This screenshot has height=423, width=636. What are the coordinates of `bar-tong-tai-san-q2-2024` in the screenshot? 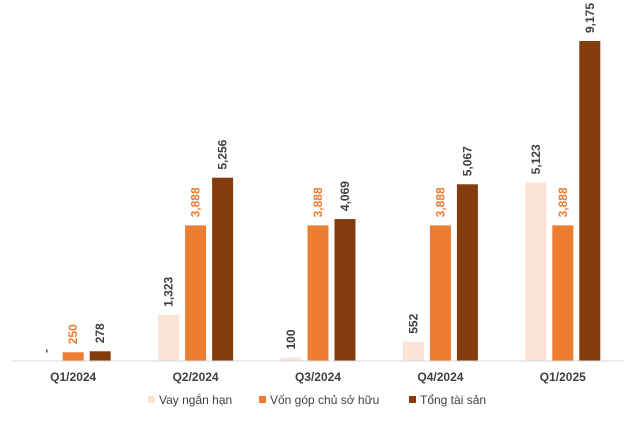 It's located at (223, 269).